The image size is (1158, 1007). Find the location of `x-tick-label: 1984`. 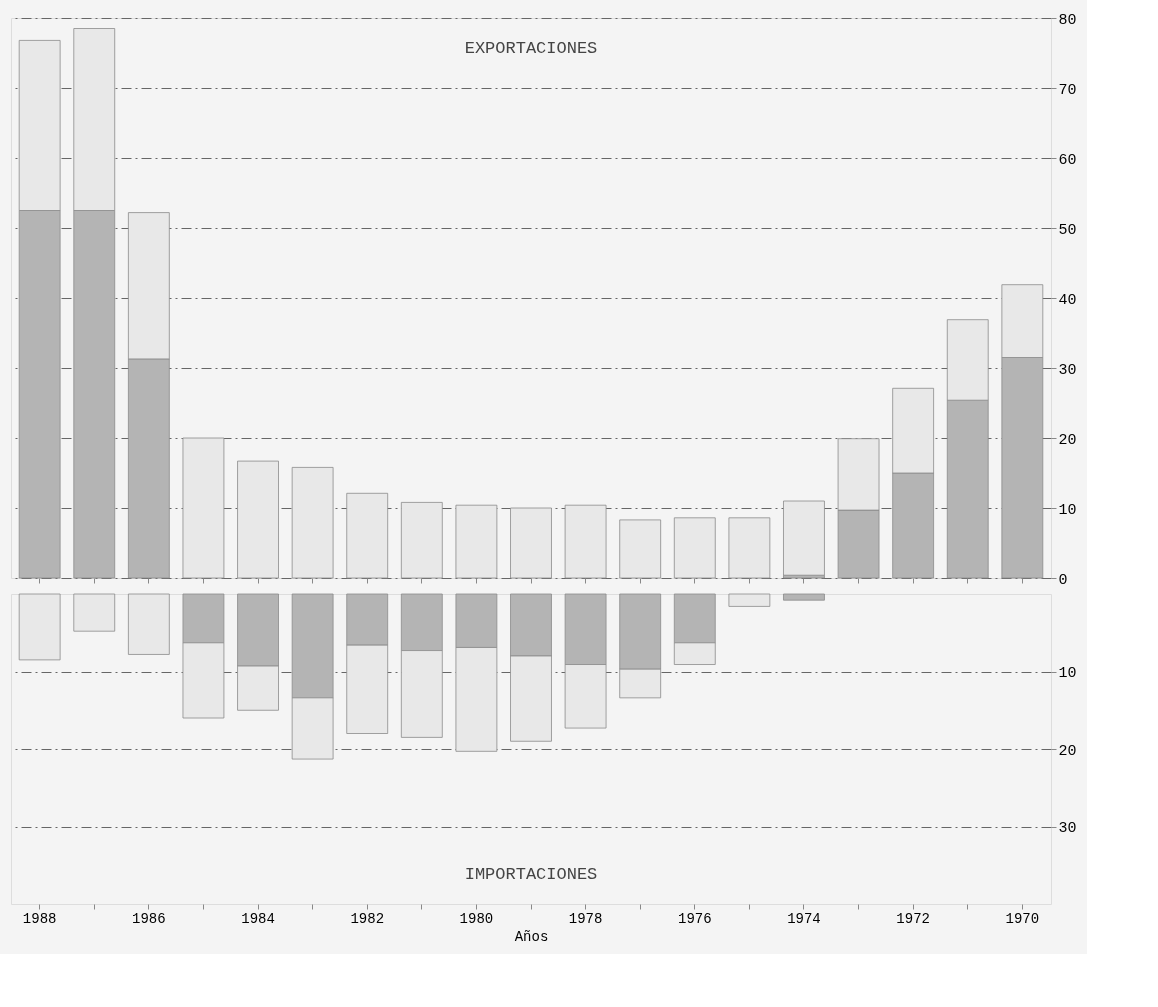

x-tick-label: 1984 is located at coordinates (258, 918).